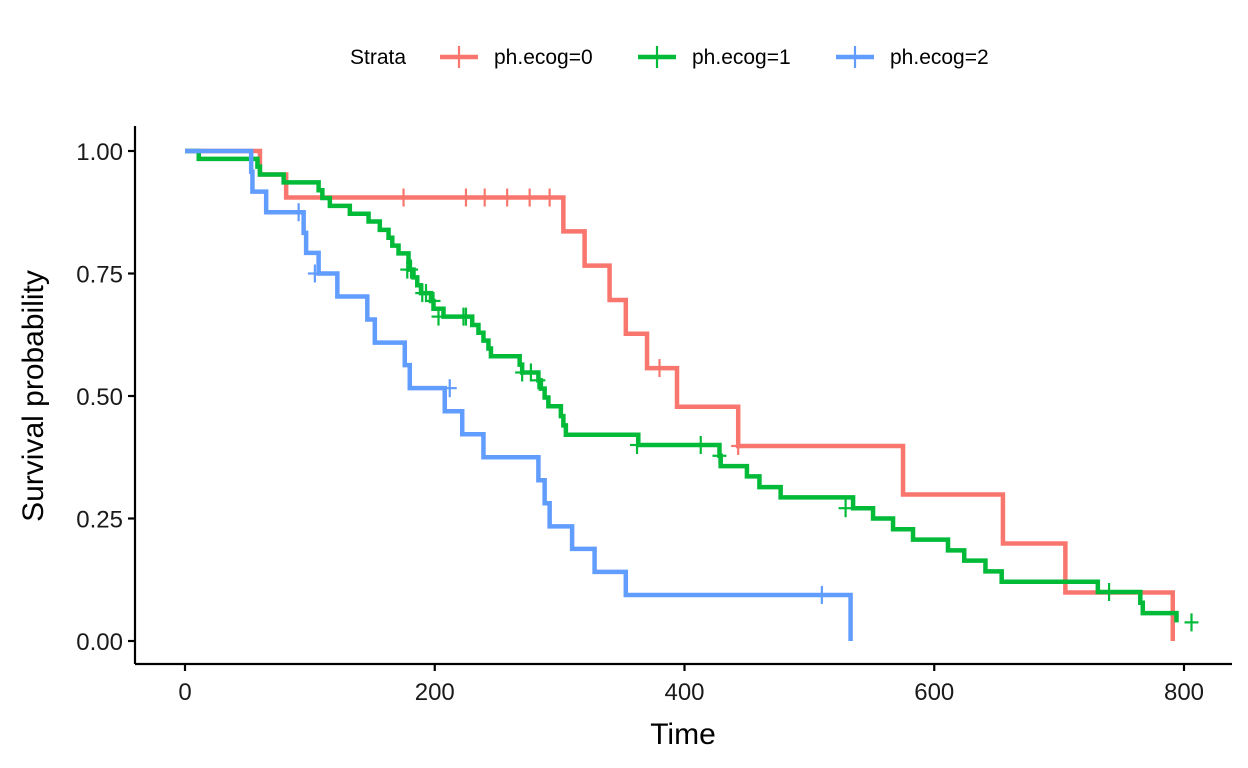 The height and width of the screenshot is (768, 1248). What do you see at coordinates (939, 57) in the screenshot?
I see `legend-label: ph.ecog=2` at bounding box center [939, 57].